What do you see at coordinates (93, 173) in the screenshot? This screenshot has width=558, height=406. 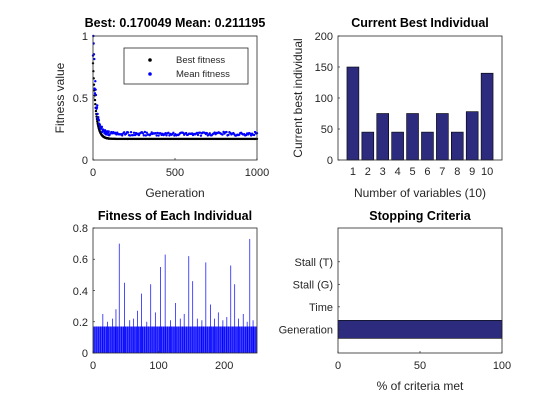 I see `fitness-xtick-0: 0` at bounding box center [93, 173].